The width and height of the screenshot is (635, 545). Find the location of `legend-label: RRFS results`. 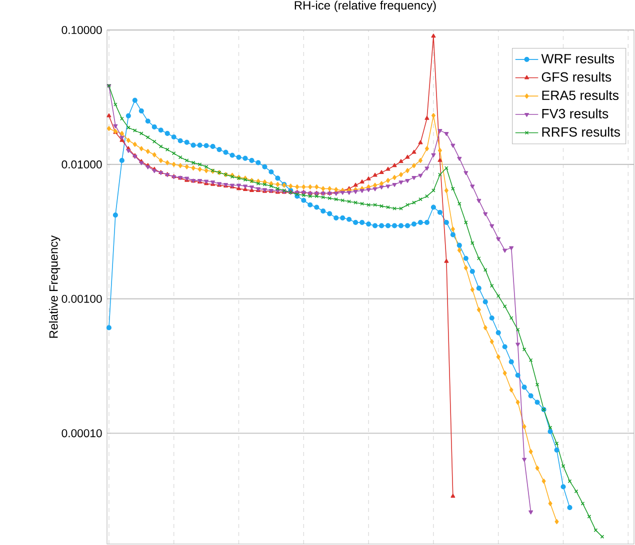

legend-label: RRFS results is located at coordinates (581, 131).